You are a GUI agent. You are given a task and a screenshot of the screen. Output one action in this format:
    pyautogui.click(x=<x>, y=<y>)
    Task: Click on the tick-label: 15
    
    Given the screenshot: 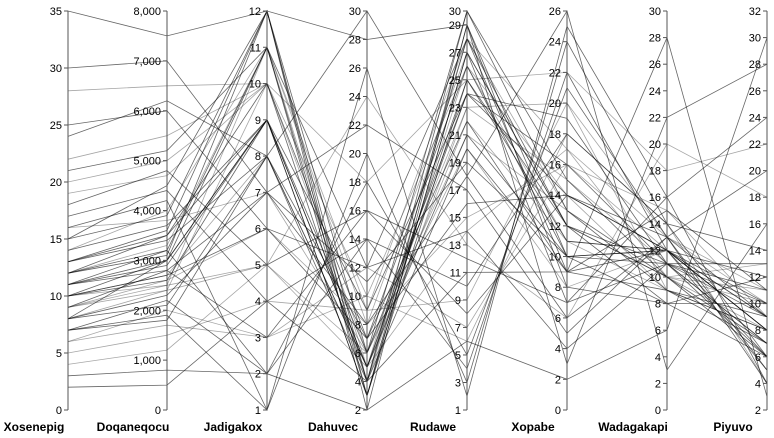 What is the action you would take?
    pyautogui.click(x=56, y=240)
    